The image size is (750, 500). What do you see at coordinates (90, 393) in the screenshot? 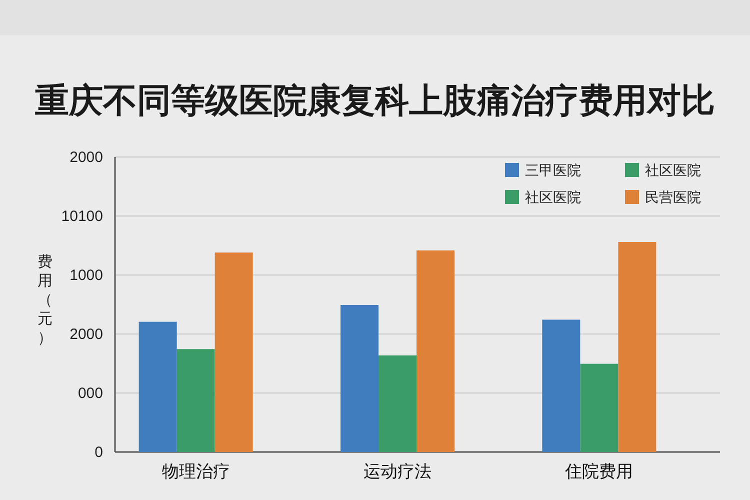
I see `text: 000` at bounding box center [90, 393].